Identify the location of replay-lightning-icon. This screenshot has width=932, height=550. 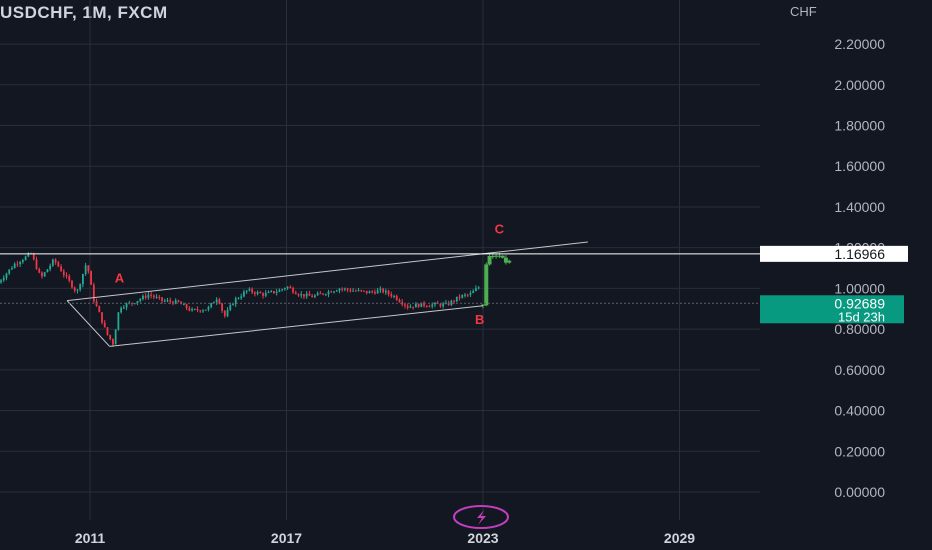
(481, 517).